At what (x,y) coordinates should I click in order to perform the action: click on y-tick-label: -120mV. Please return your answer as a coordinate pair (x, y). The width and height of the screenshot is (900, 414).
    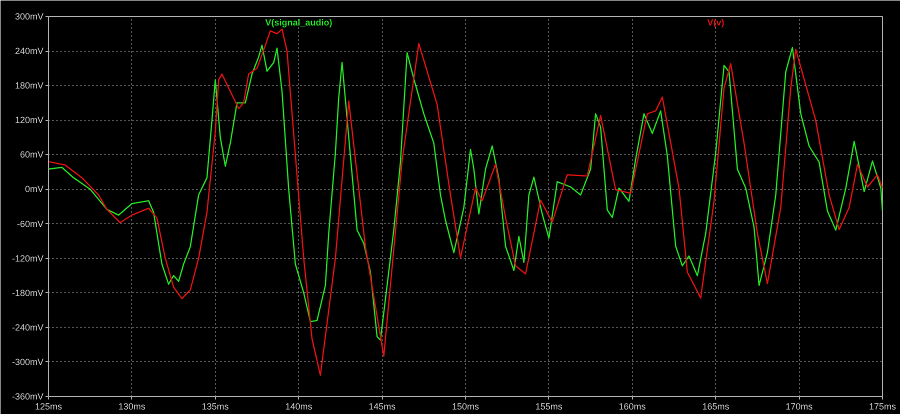
    Looking at the image, I should click on (28, 258).